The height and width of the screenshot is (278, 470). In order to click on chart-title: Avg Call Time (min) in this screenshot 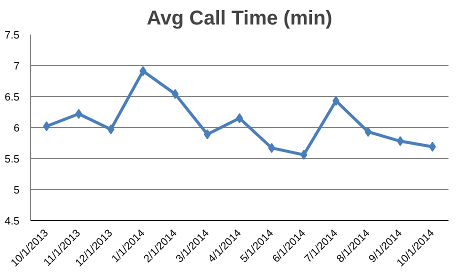, I will do `click(239, 19)`.